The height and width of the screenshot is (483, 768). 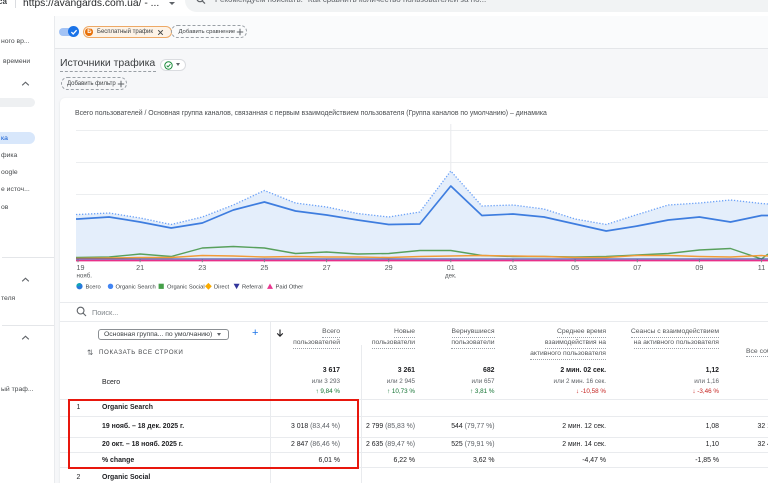 I want to click on svg-text: 23, so click(x=202, y=267).